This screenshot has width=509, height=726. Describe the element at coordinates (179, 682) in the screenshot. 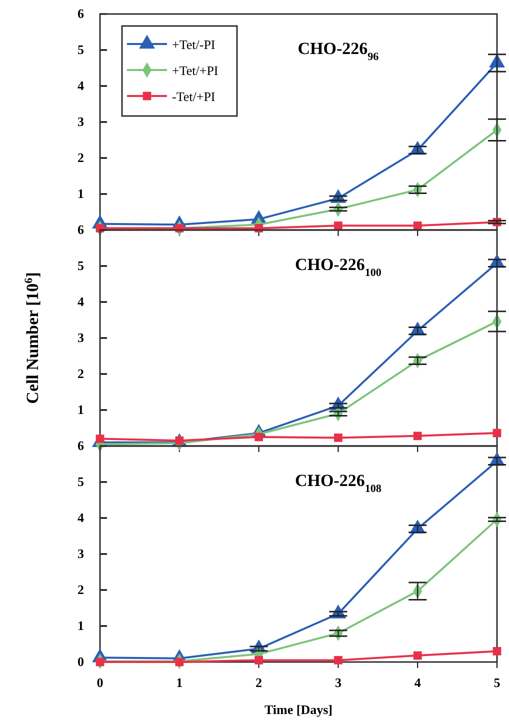

I see `x-tick-label: 1` at that location.